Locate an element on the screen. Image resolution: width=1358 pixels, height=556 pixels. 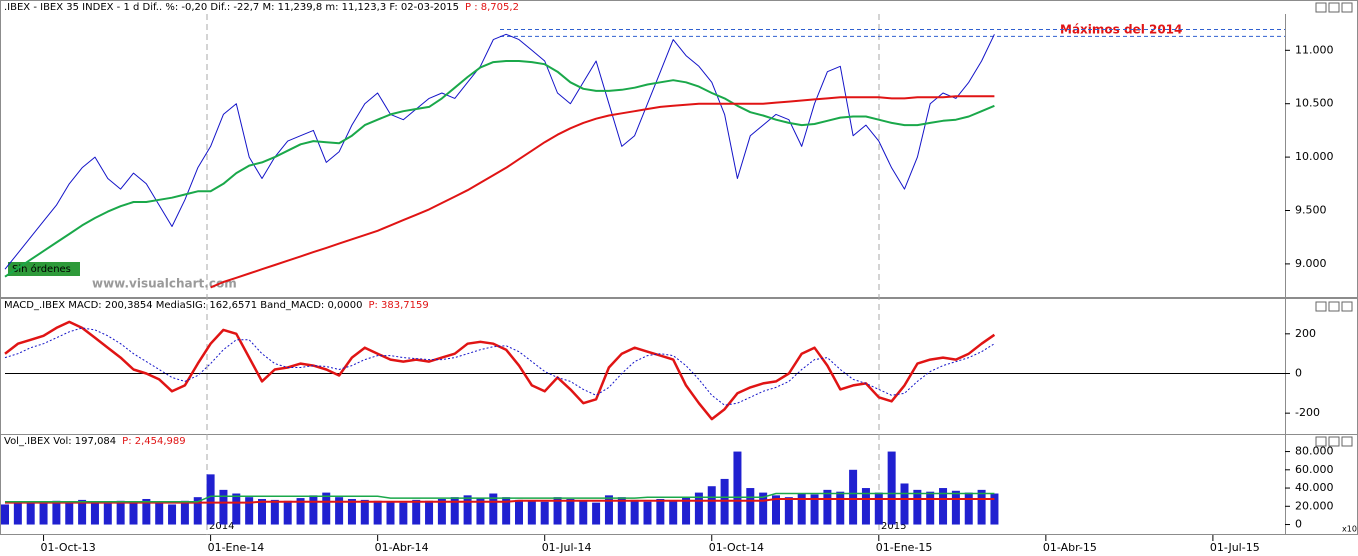
annotation: Máximos del 2014 is located at coordinates (1121, 30).